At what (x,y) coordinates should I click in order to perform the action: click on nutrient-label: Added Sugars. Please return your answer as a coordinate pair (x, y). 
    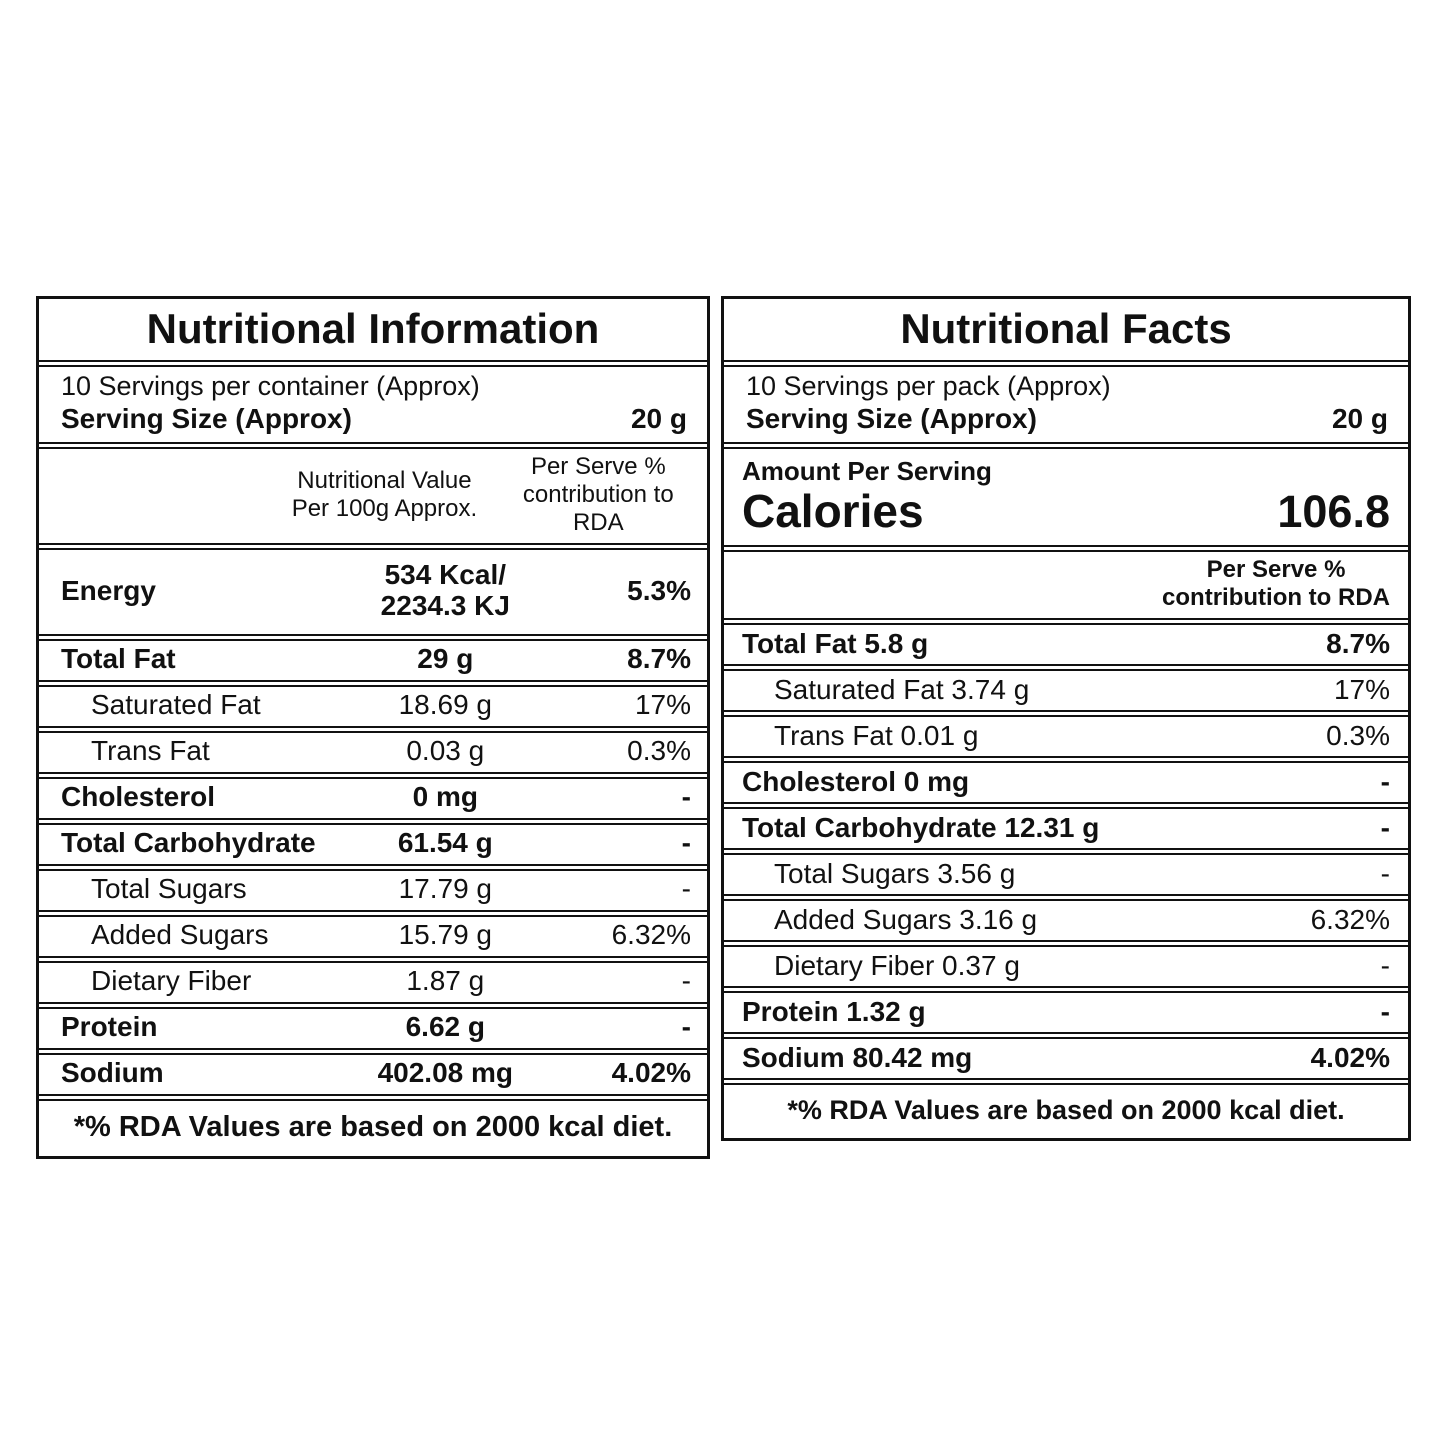
    Looking at the image, I should click on (180, 935).